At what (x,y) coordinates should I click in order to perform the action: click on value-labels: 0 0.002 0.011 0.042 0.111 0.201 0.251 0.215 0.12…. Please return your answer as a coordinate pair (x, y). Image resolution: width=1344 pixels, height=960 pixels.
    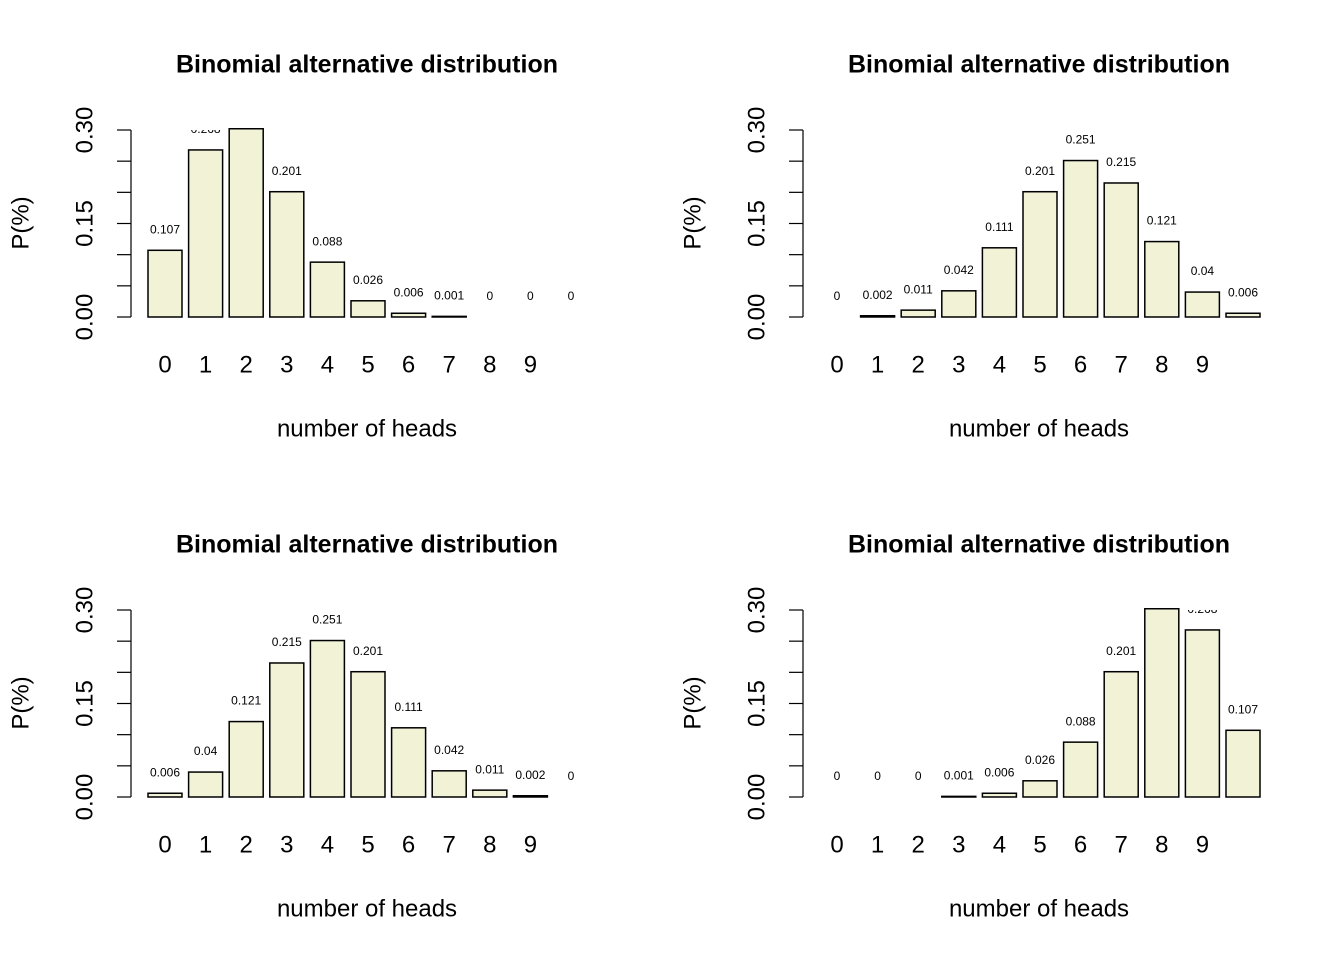
    Looking at the image, I should click on (1046, 218).